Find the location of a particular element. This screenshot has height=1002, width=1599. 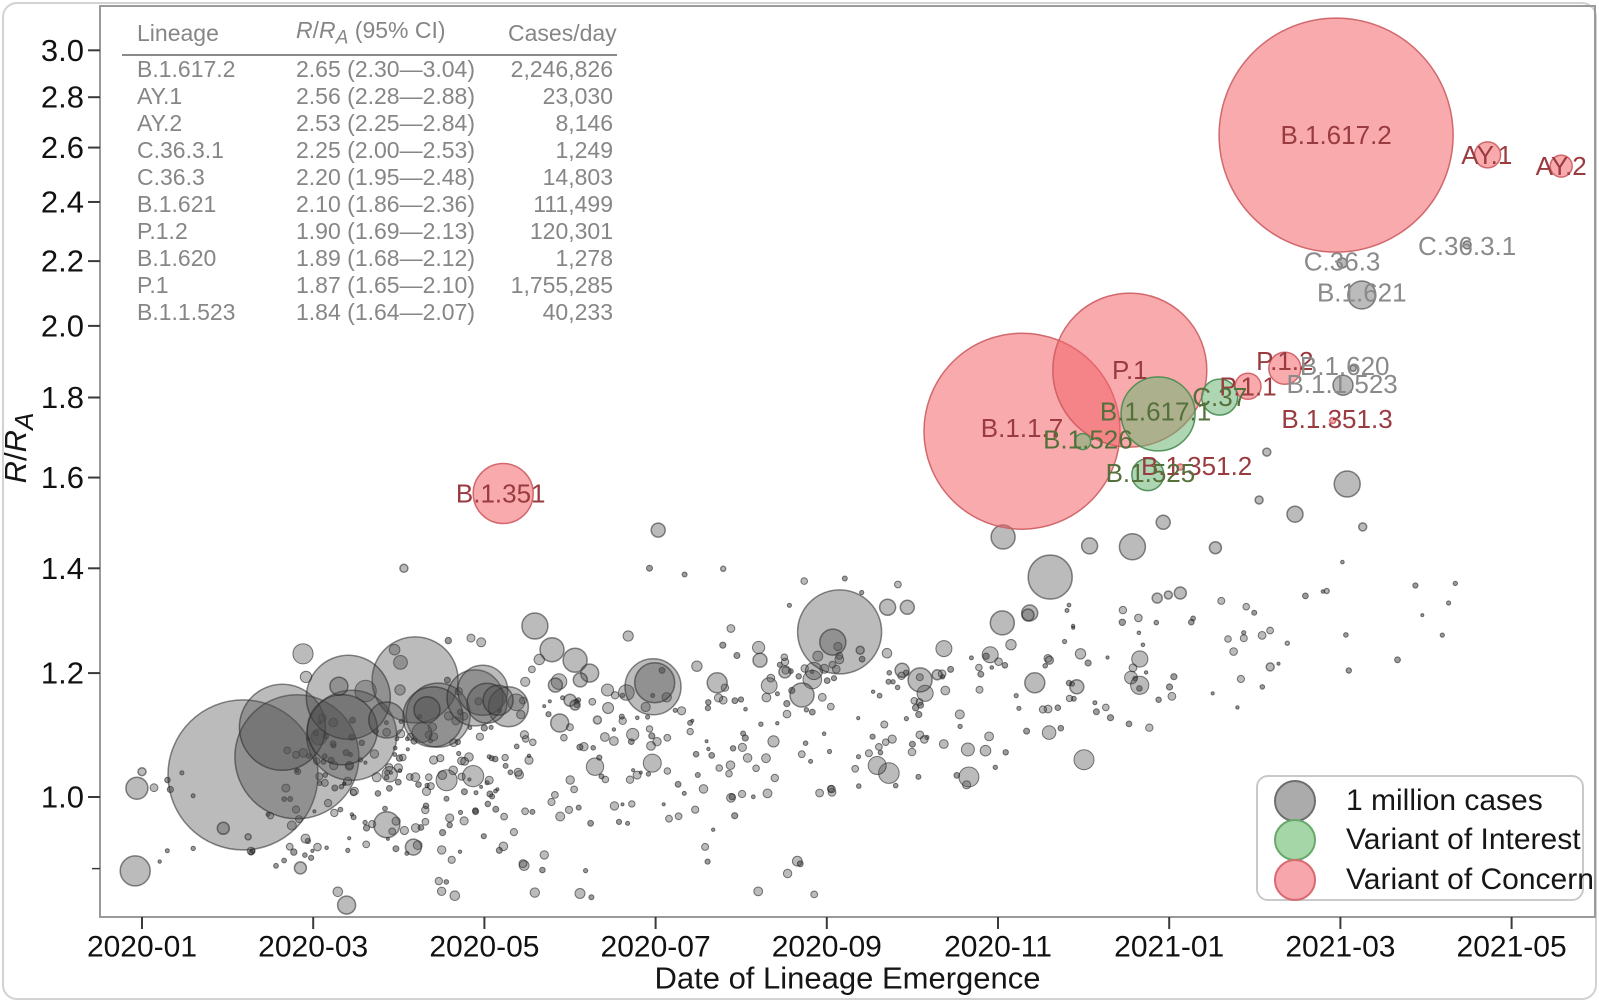

y-tick-label: 1.2 is located at coordinates (62, 673).